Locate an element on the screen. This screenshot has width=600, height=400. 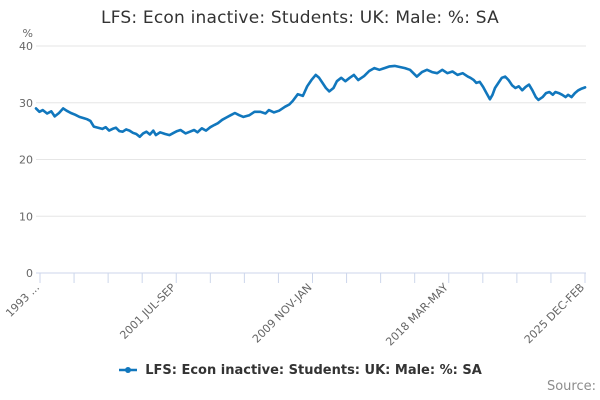
y-axis-tick-label: 10 is located at coordinates (26, 216).